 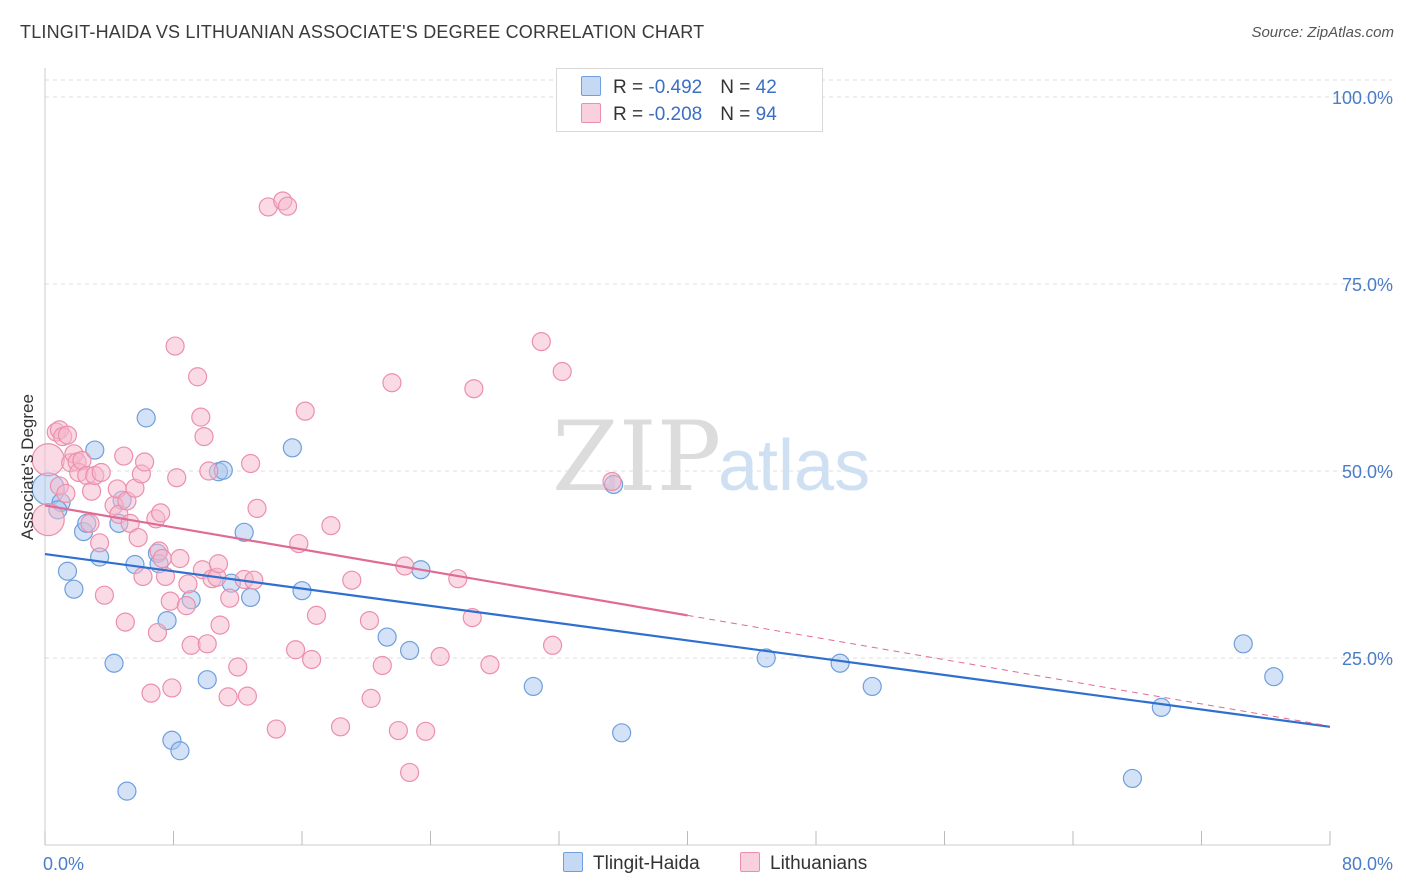 I want to click on y-tick-label: 50.0%, so click(x=1367, y=472).